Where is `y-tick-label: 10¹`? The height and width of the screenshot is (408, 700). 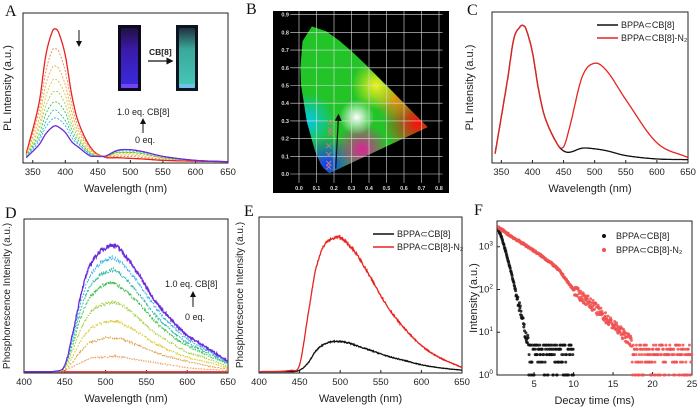 y-tick-label: 10¹ is located at coordinates (486, 332).